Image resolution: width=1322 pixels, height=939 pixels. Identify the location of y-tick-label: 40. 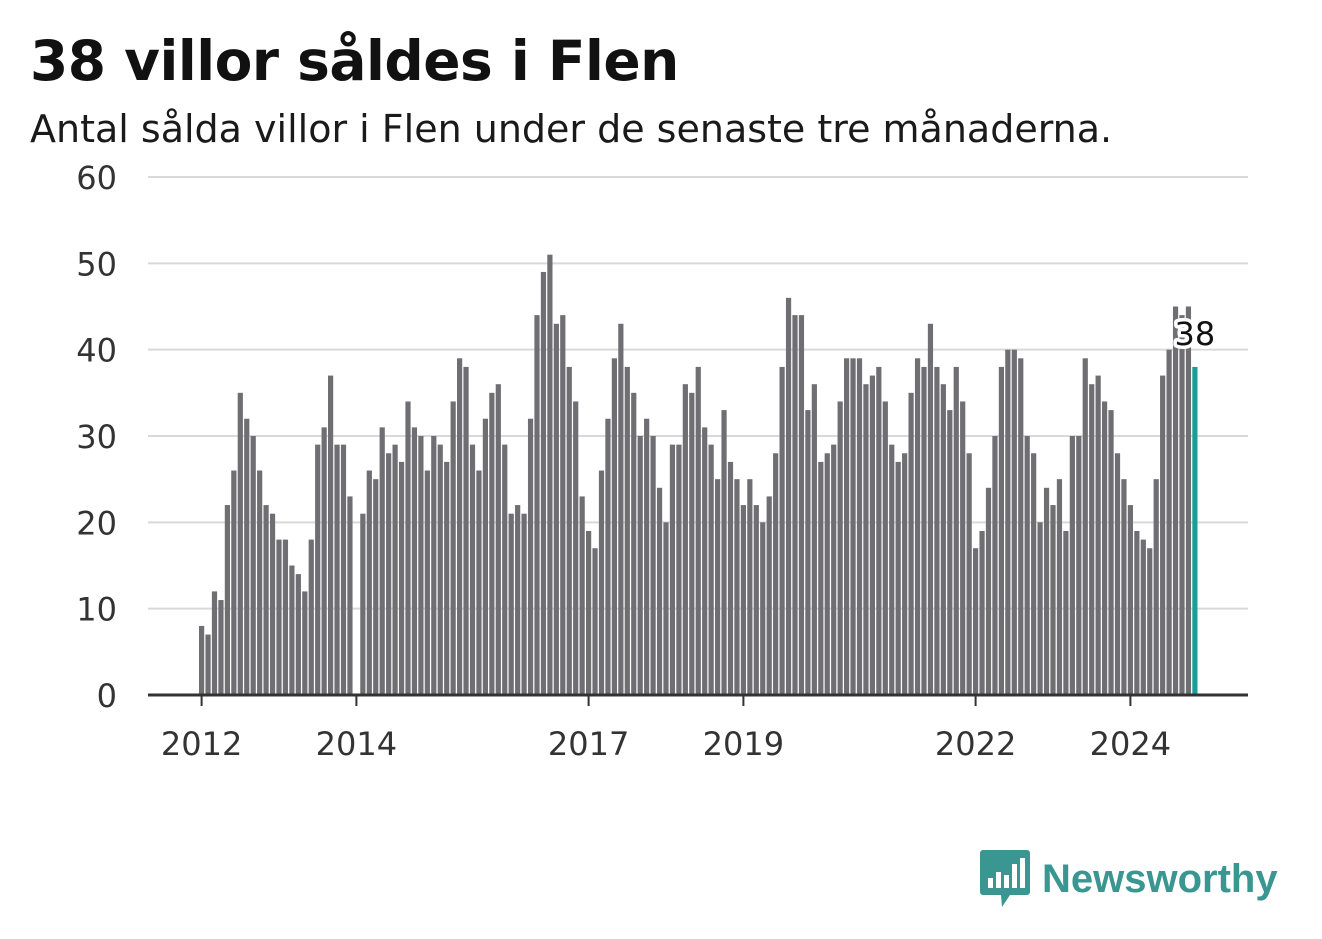
(96, 351).